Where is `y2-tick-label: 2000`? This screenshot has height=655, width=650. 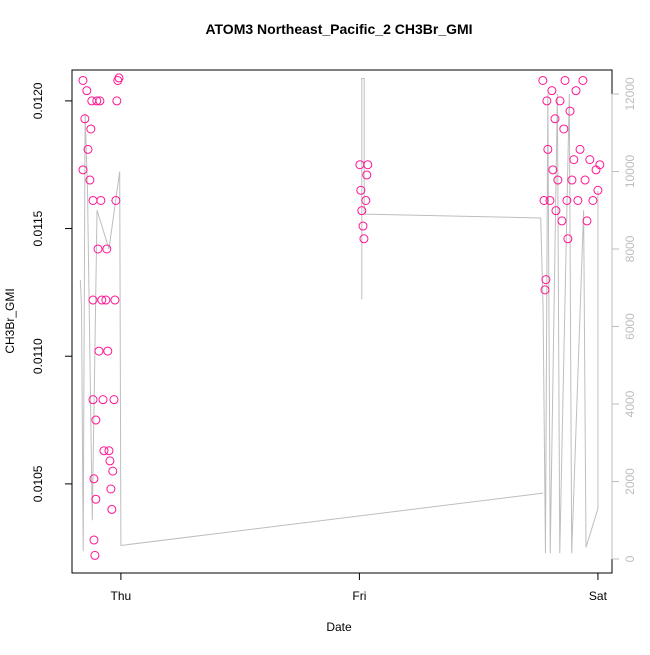
y2-tick-label: 2000 is located at coordinates (630, 481).